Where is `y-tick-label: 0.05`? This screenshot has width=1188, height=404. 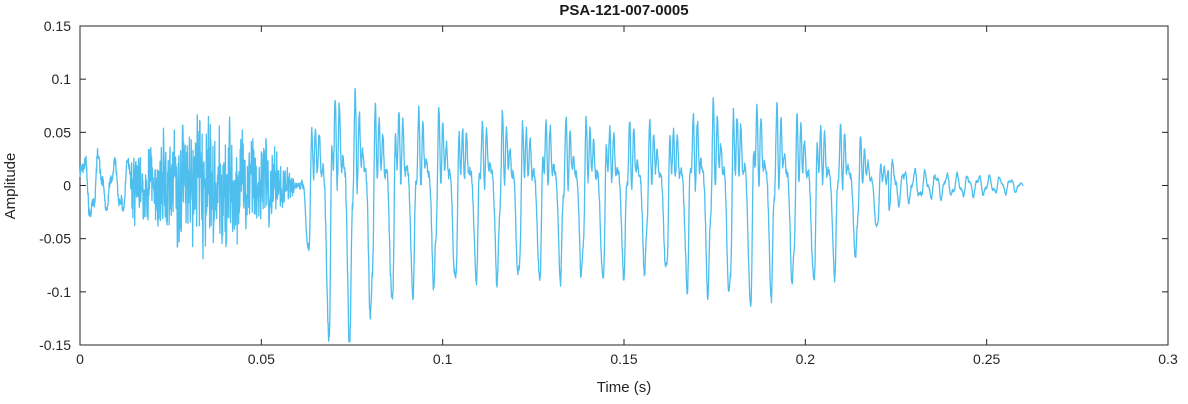
y-tick-label: 0.05 is located at coordinates (57, 132).